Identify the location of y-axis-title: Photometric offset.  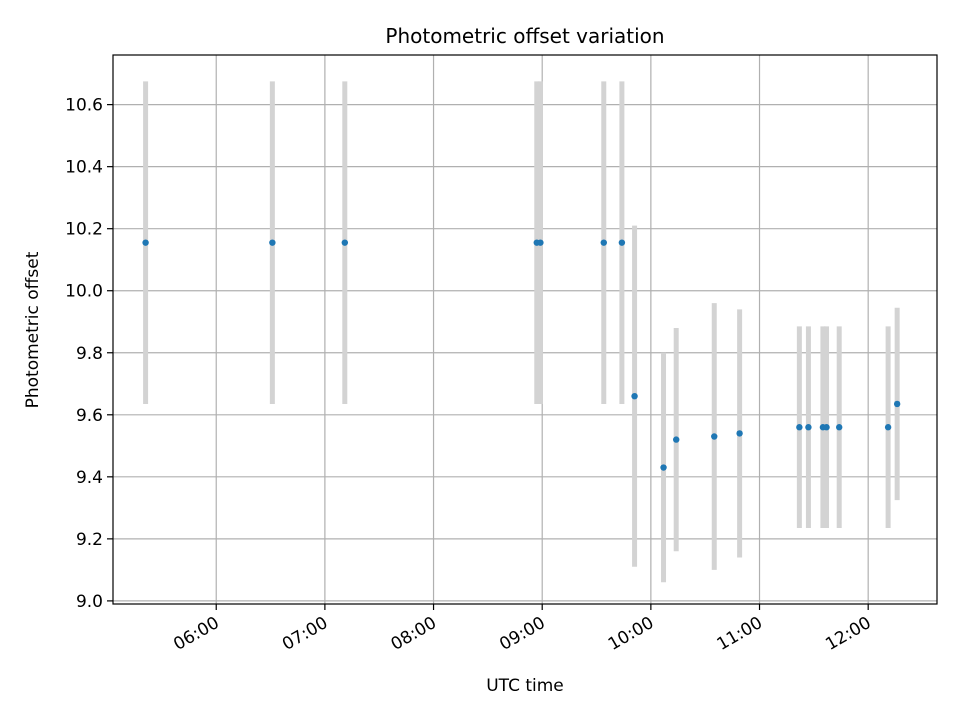
(33, 329).